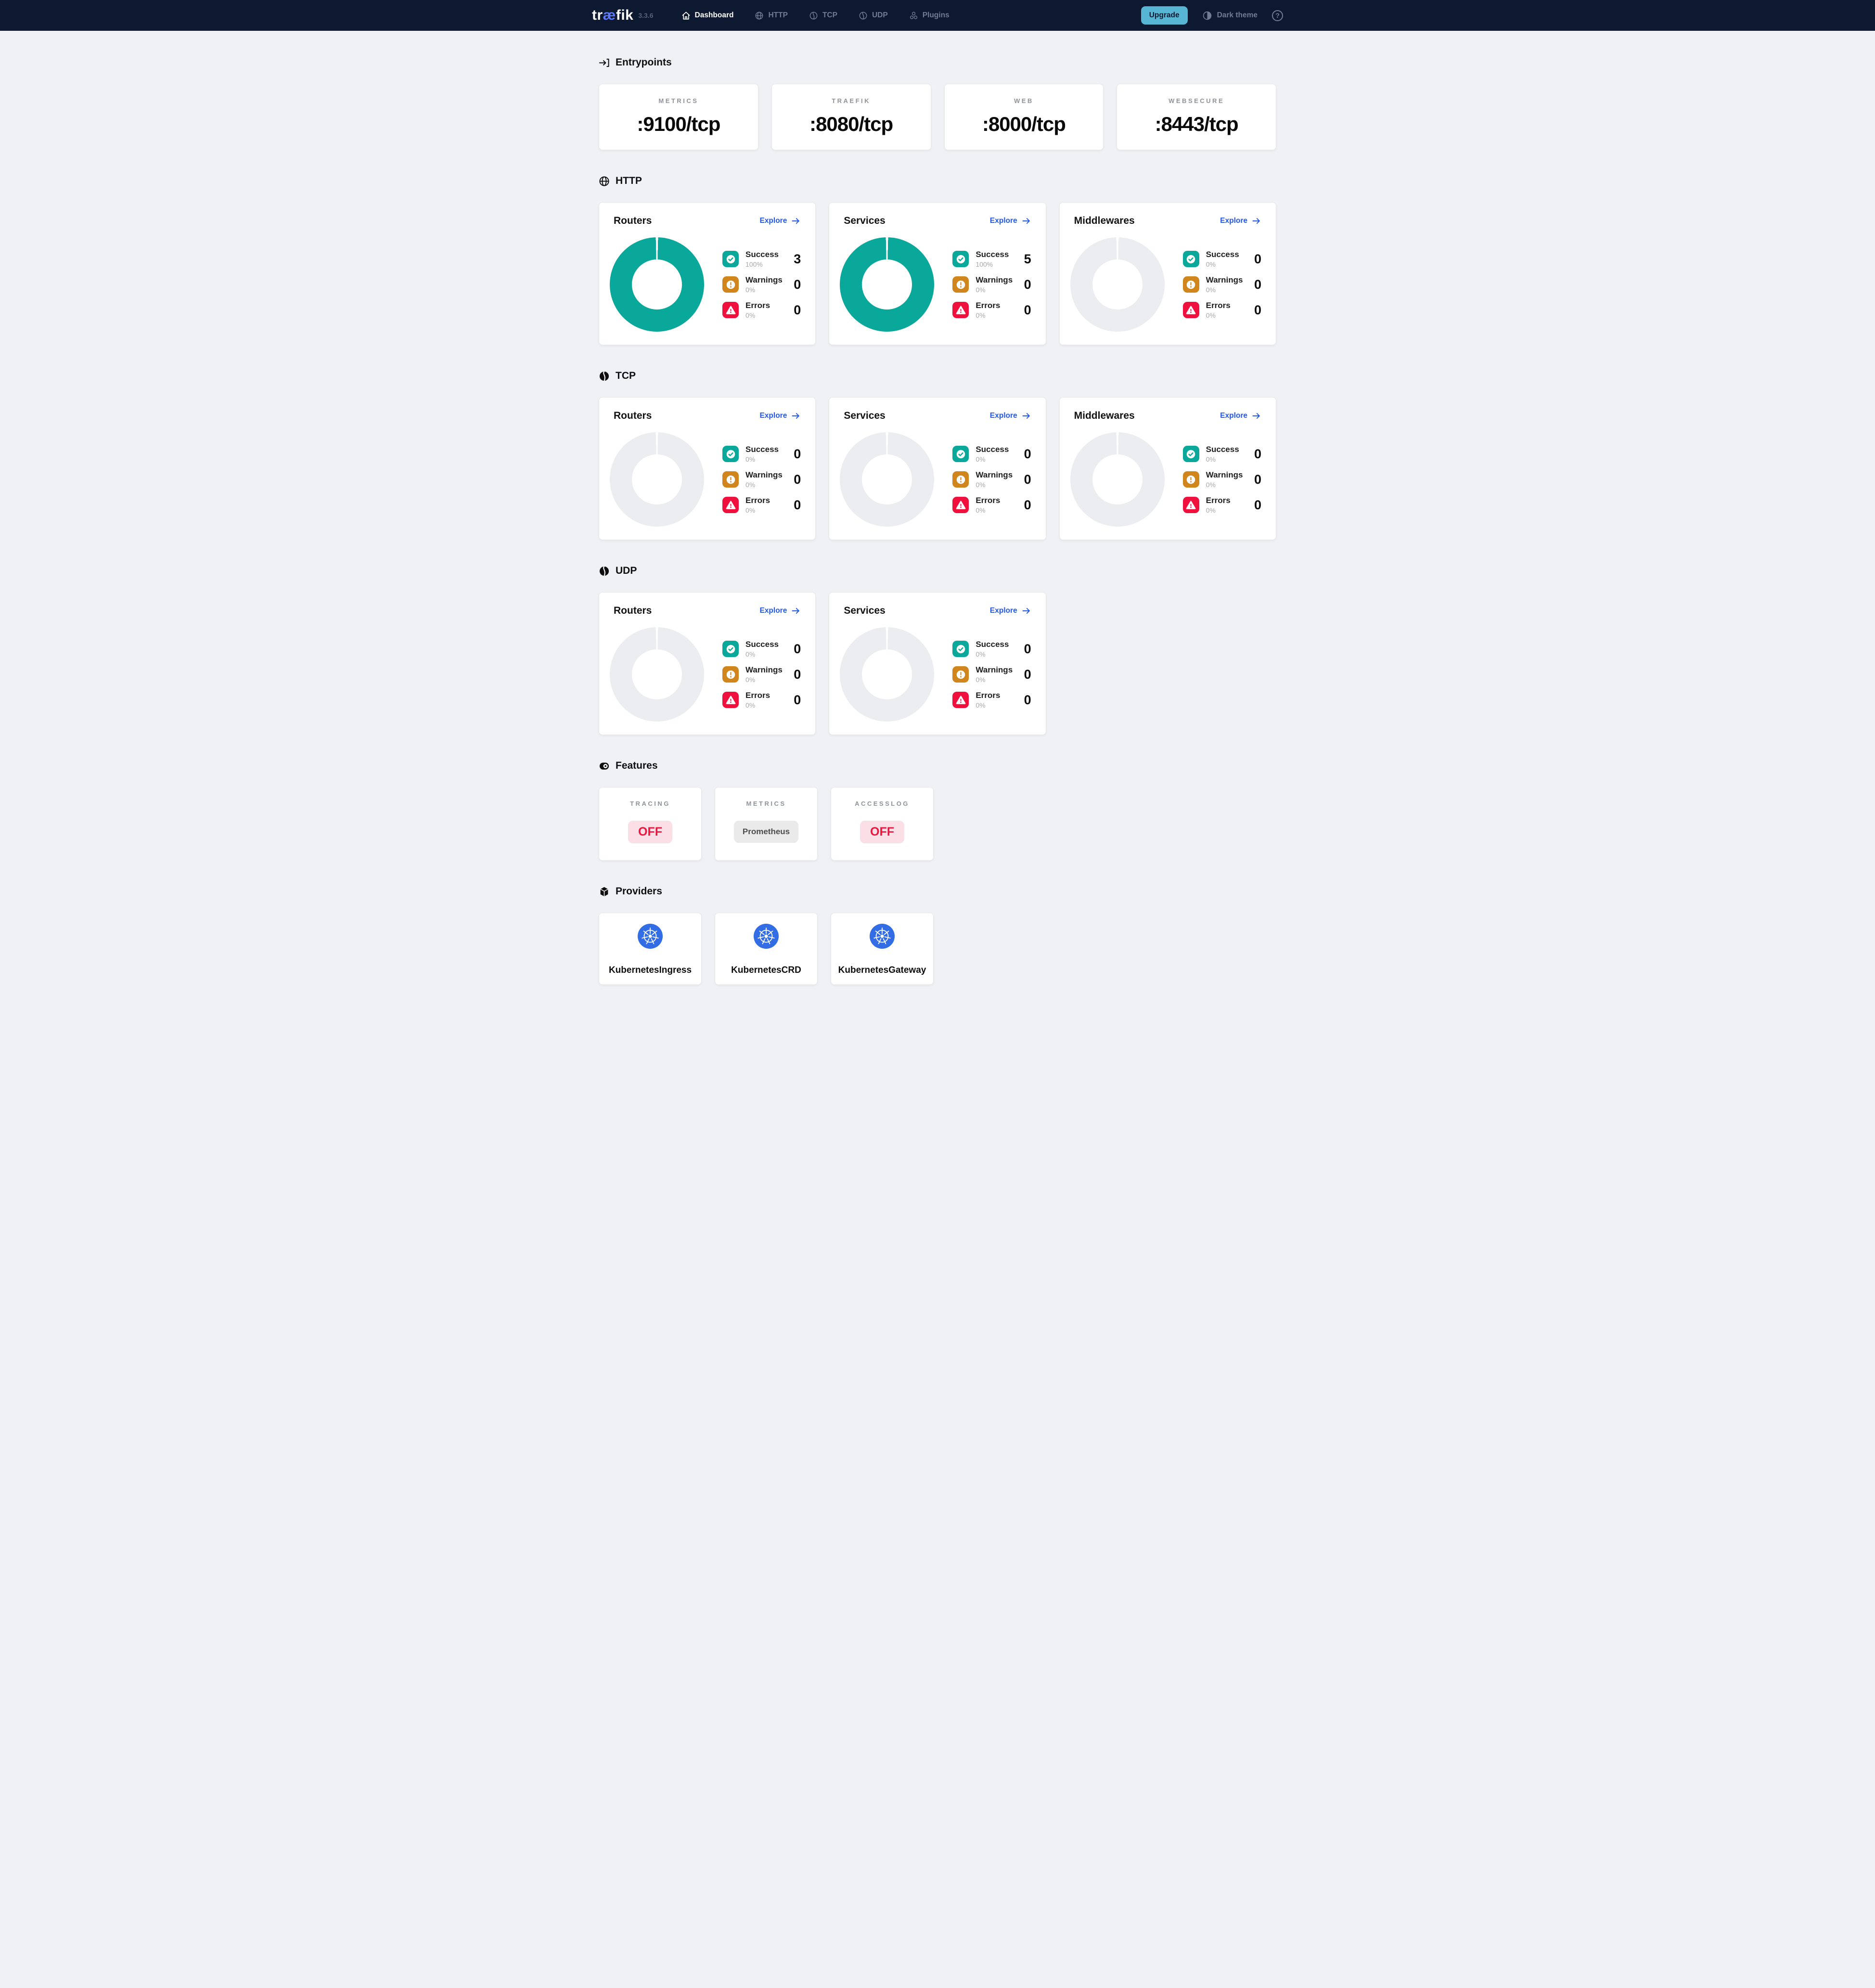  I want to click on nav-label: HTTP, so click(778, 15).